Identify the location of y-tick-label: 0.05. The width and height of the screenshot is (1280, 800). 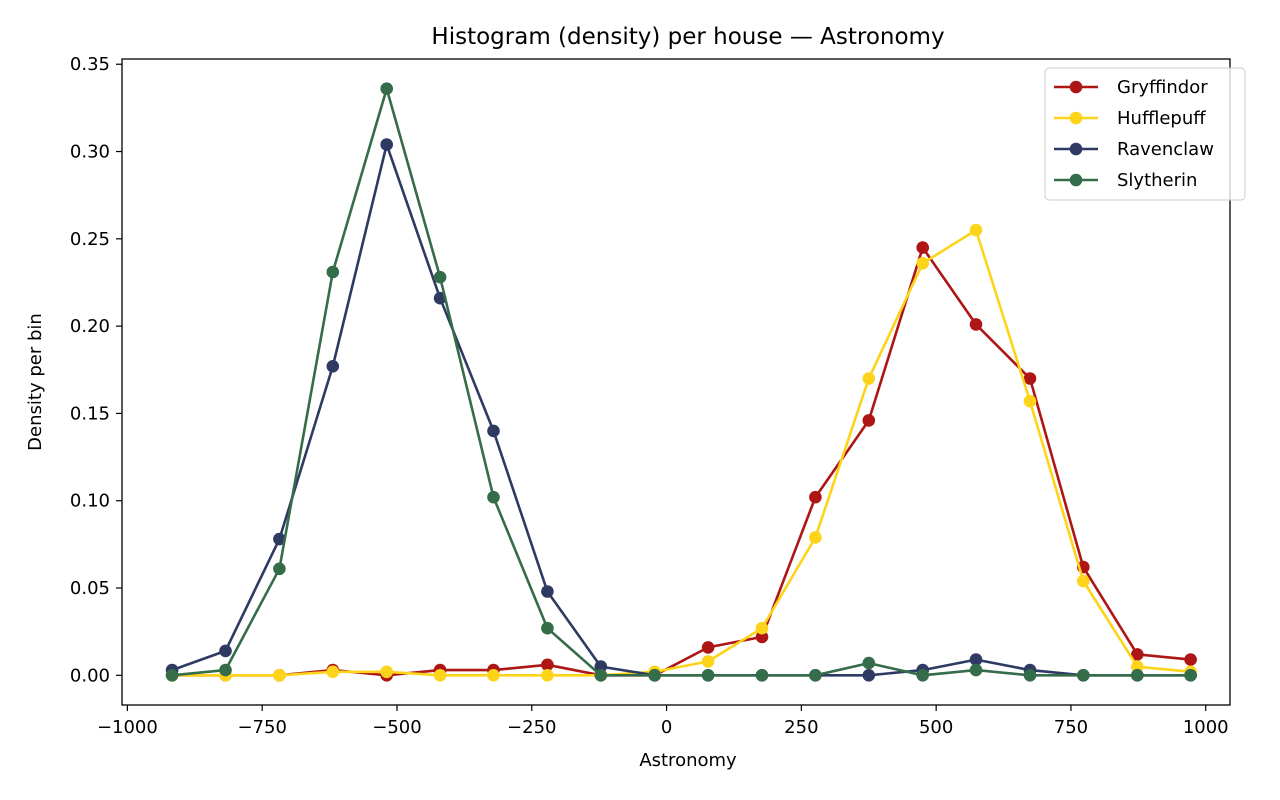
(90, 588).